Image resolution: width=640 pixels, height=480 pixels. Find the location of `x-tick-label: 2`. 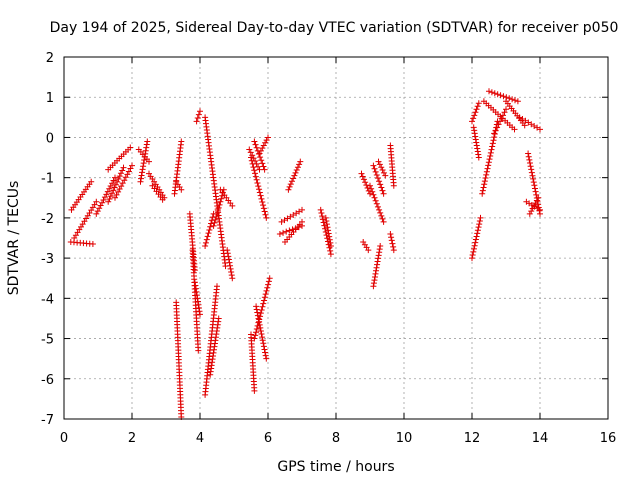

x-tick-label: 2 is located at coordinates (132, 438).